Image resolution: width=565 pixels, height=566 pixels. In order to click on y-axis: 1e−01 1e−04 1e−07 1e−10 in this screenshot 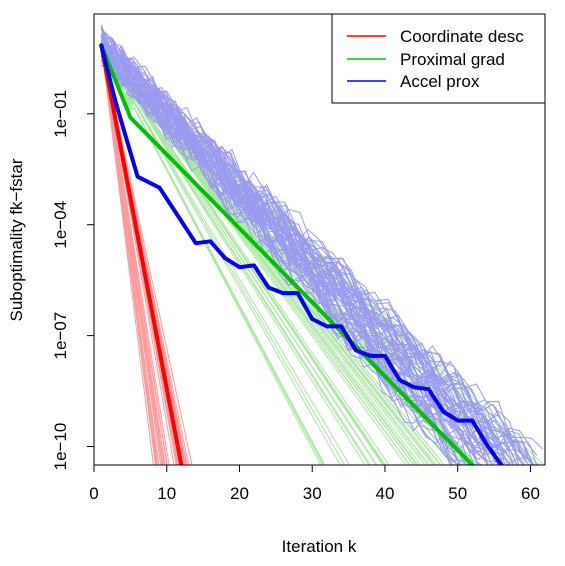, I will do `click(73, 280)`.